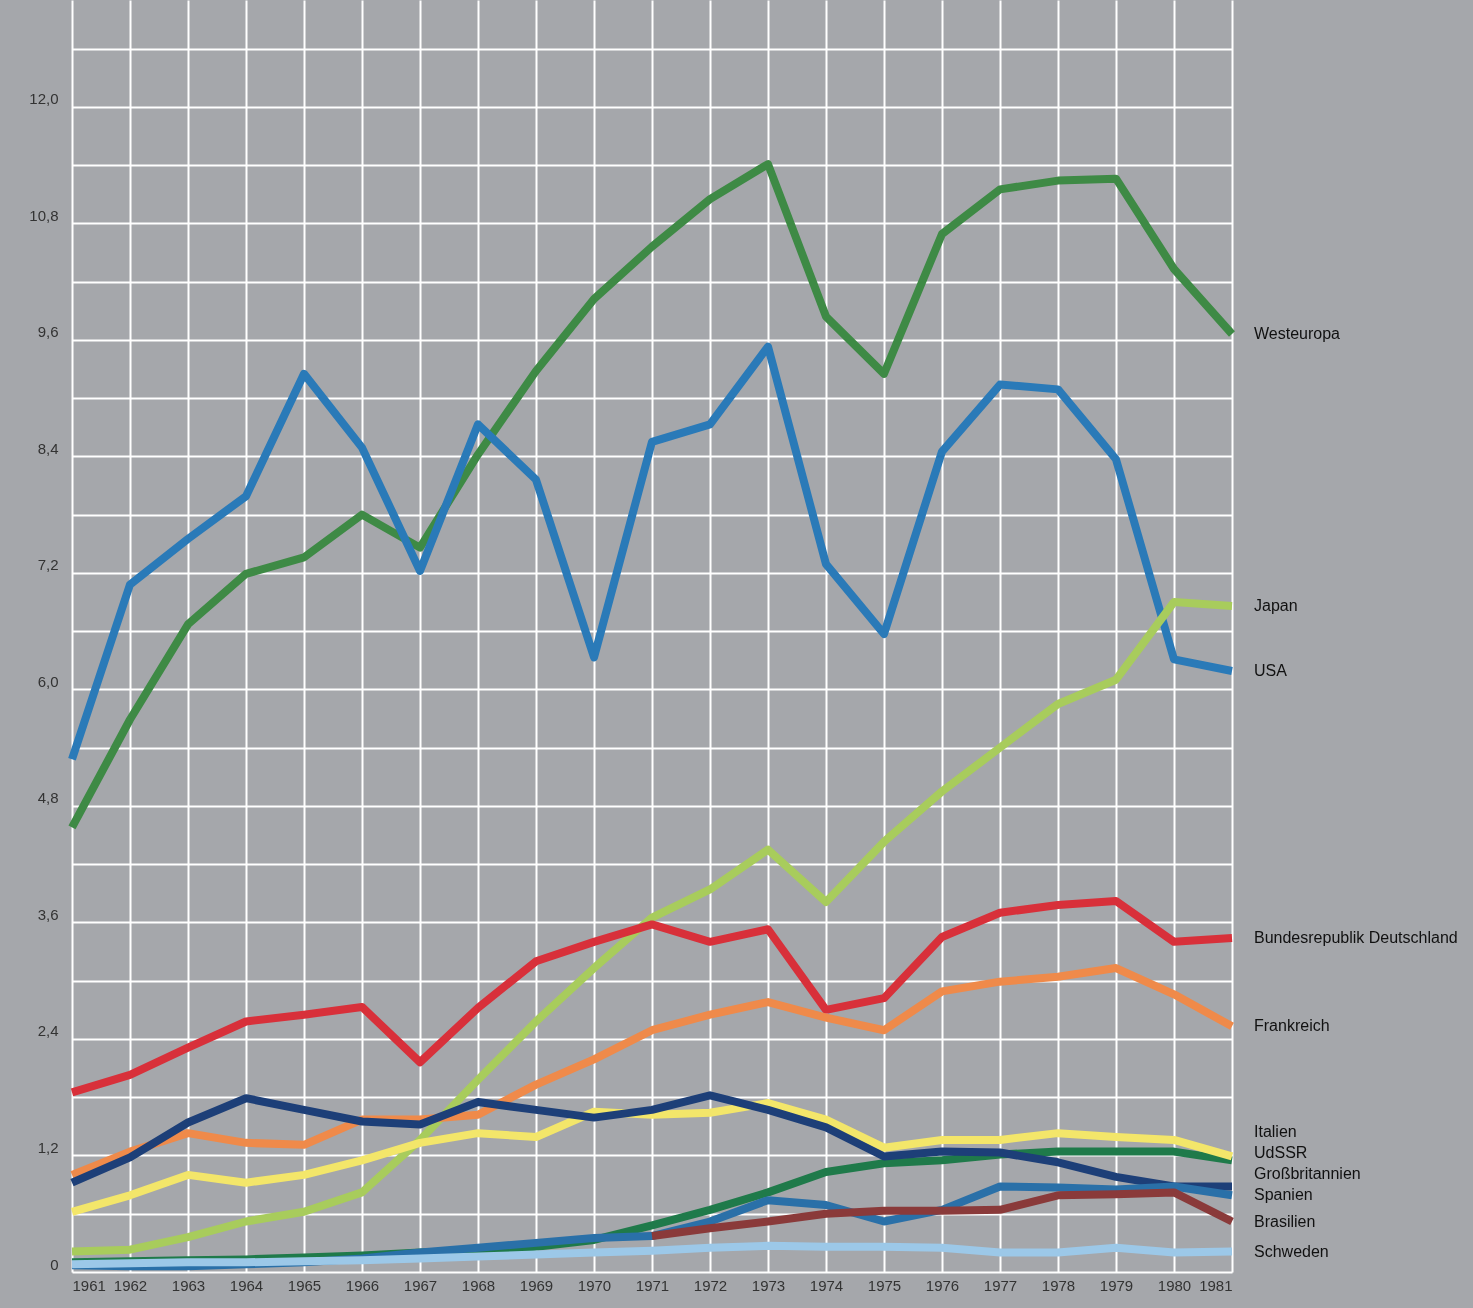 The width and height of the screenshot is (1473, 1308). I want to click on series-label: Brasilien, so click(1285, 1221).